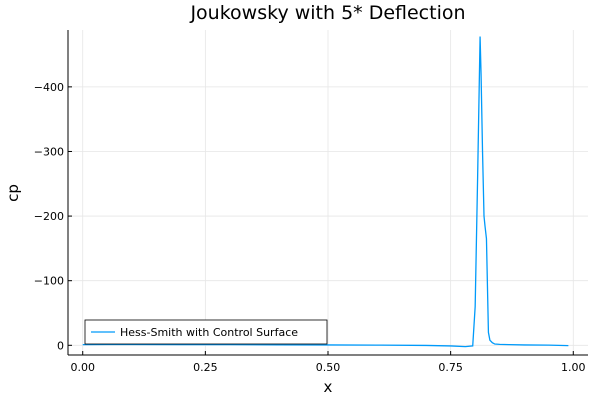 This screenshot has width=600, height=400. What do you see at coordinates (328, 387) in the screenshot?
I see `x-axis-label: x` at bounding box center [328, 387].